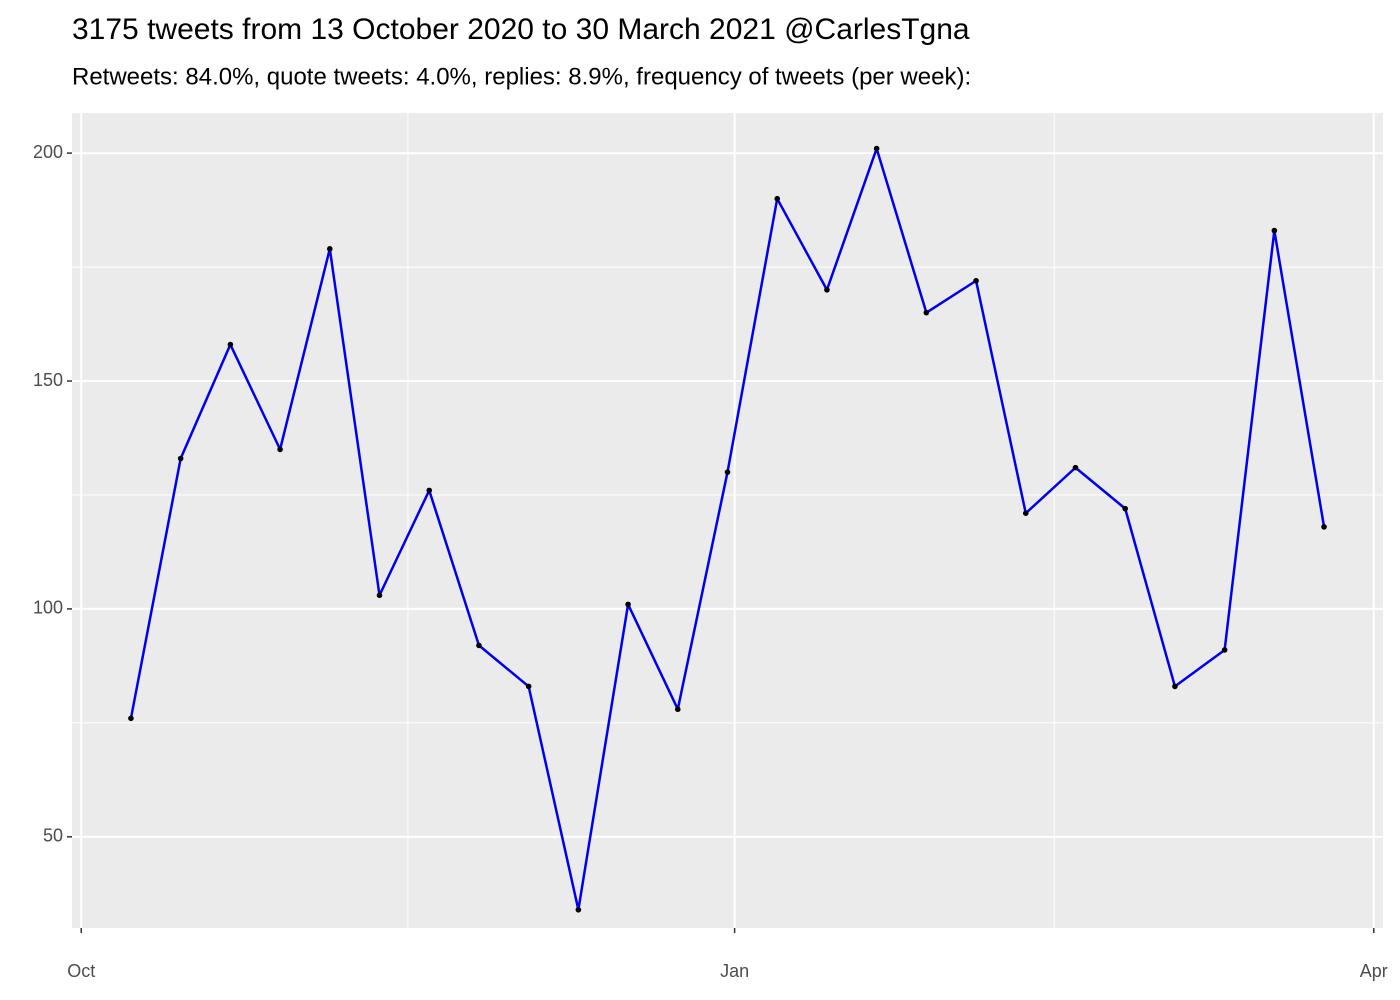 The image size is (1400, 1000). I want to click on y-tick-label: 200, so click(48, 152).